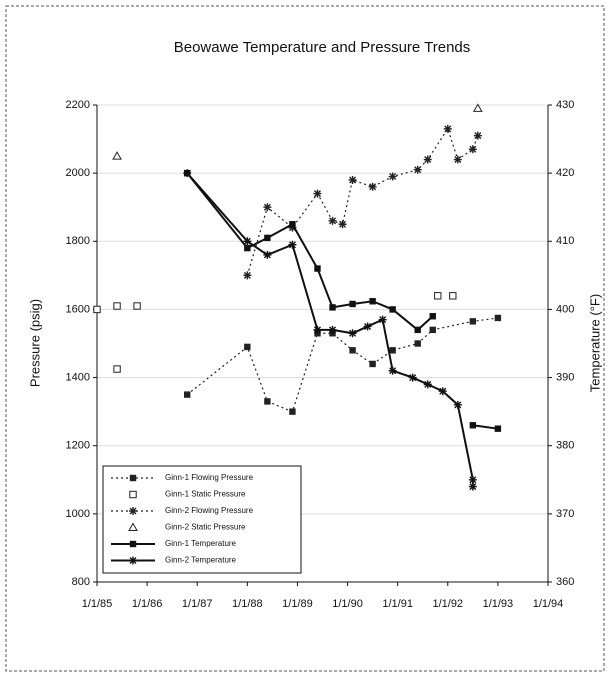 The image size is (610, 681). What do you see at coordinates (297, 604) in the screenshot?
I see `x-tick-label: 1/1/89` at bounding box center [297, 604].